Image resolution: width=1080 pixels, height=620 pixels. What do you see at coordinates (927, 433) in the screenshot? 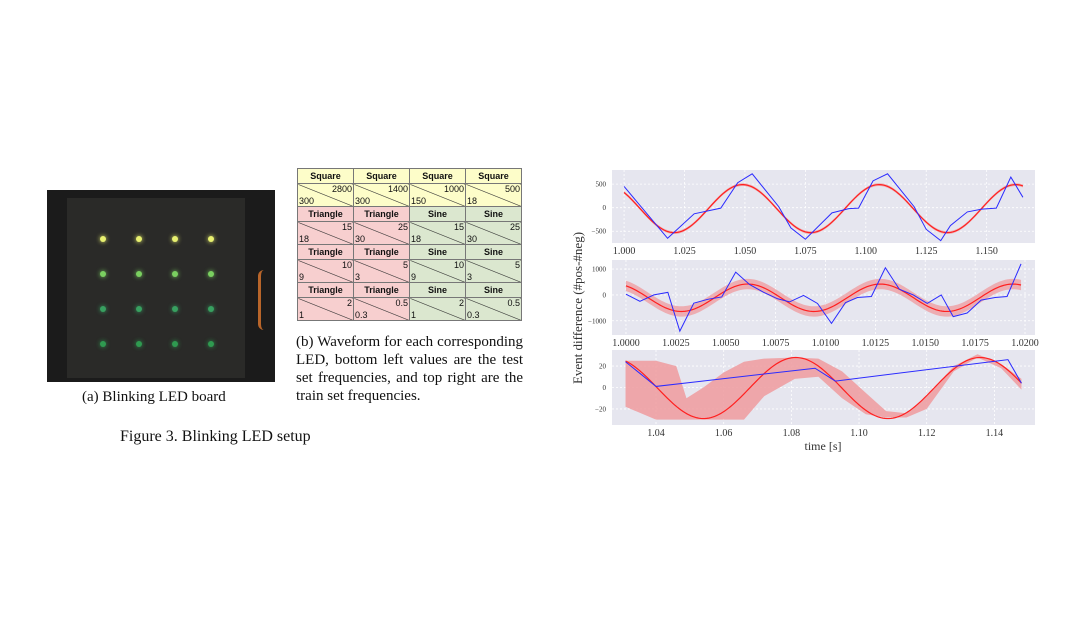
I see `x-tick-label: 1.12` at bounding box center [927, 433].